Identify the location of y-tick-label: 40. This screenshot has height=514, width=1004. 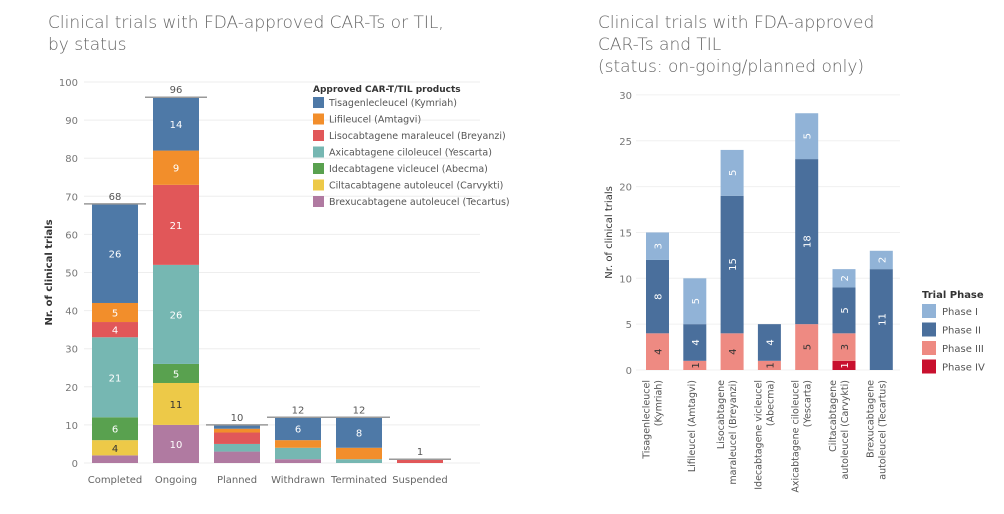
(71, 312).